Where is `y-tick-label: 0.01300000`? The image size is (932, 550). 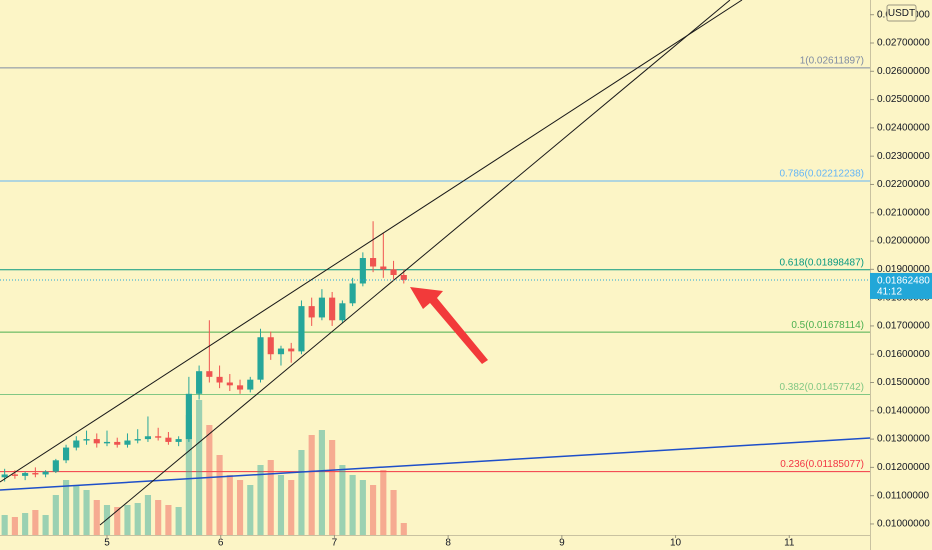 y-tick-label: 0.01300000 is located at coordinates (903, 439).